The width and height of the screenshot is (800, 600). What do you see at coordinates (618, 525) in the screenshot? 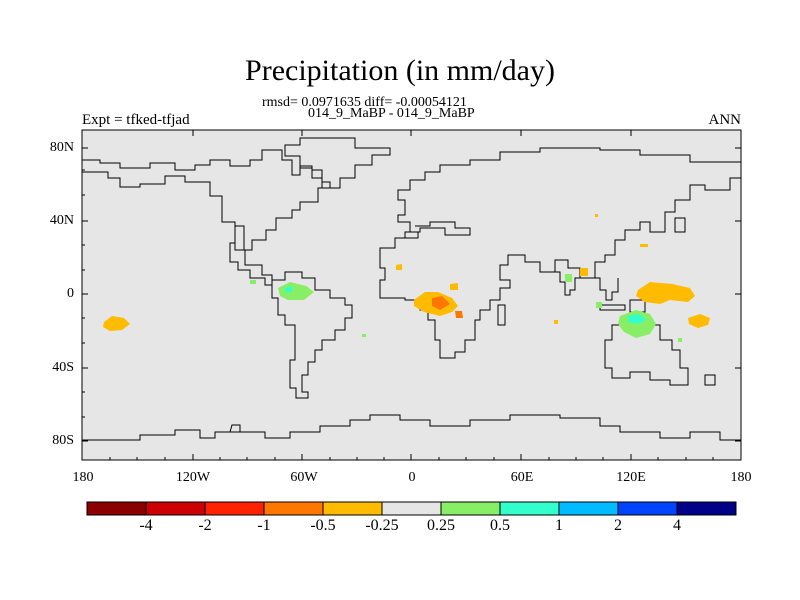
I see `colorbar-label: 2` at bounding box center [618, 525].